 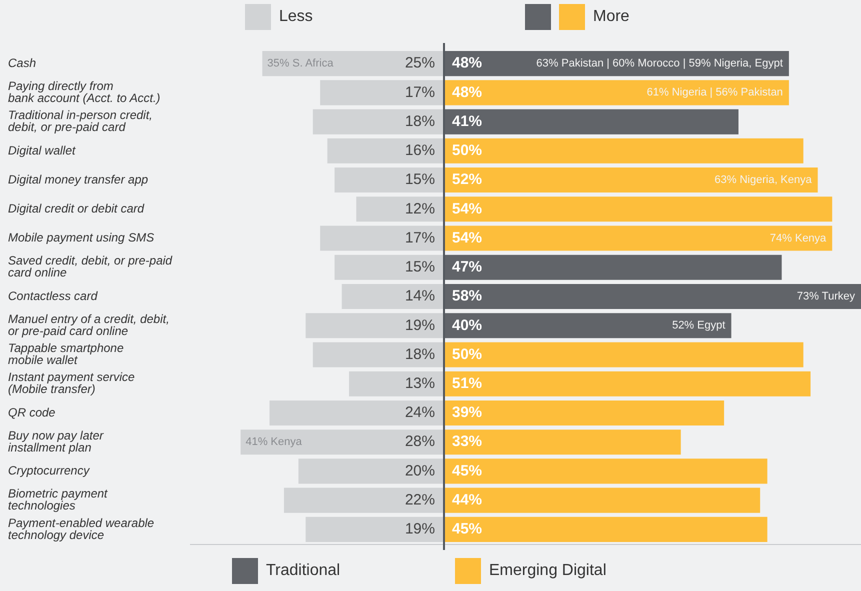 What do you see at coordinates (274, 442) in the screenshot?
I see `annotation: 41% Kenya` at bounding box center [274, 442].